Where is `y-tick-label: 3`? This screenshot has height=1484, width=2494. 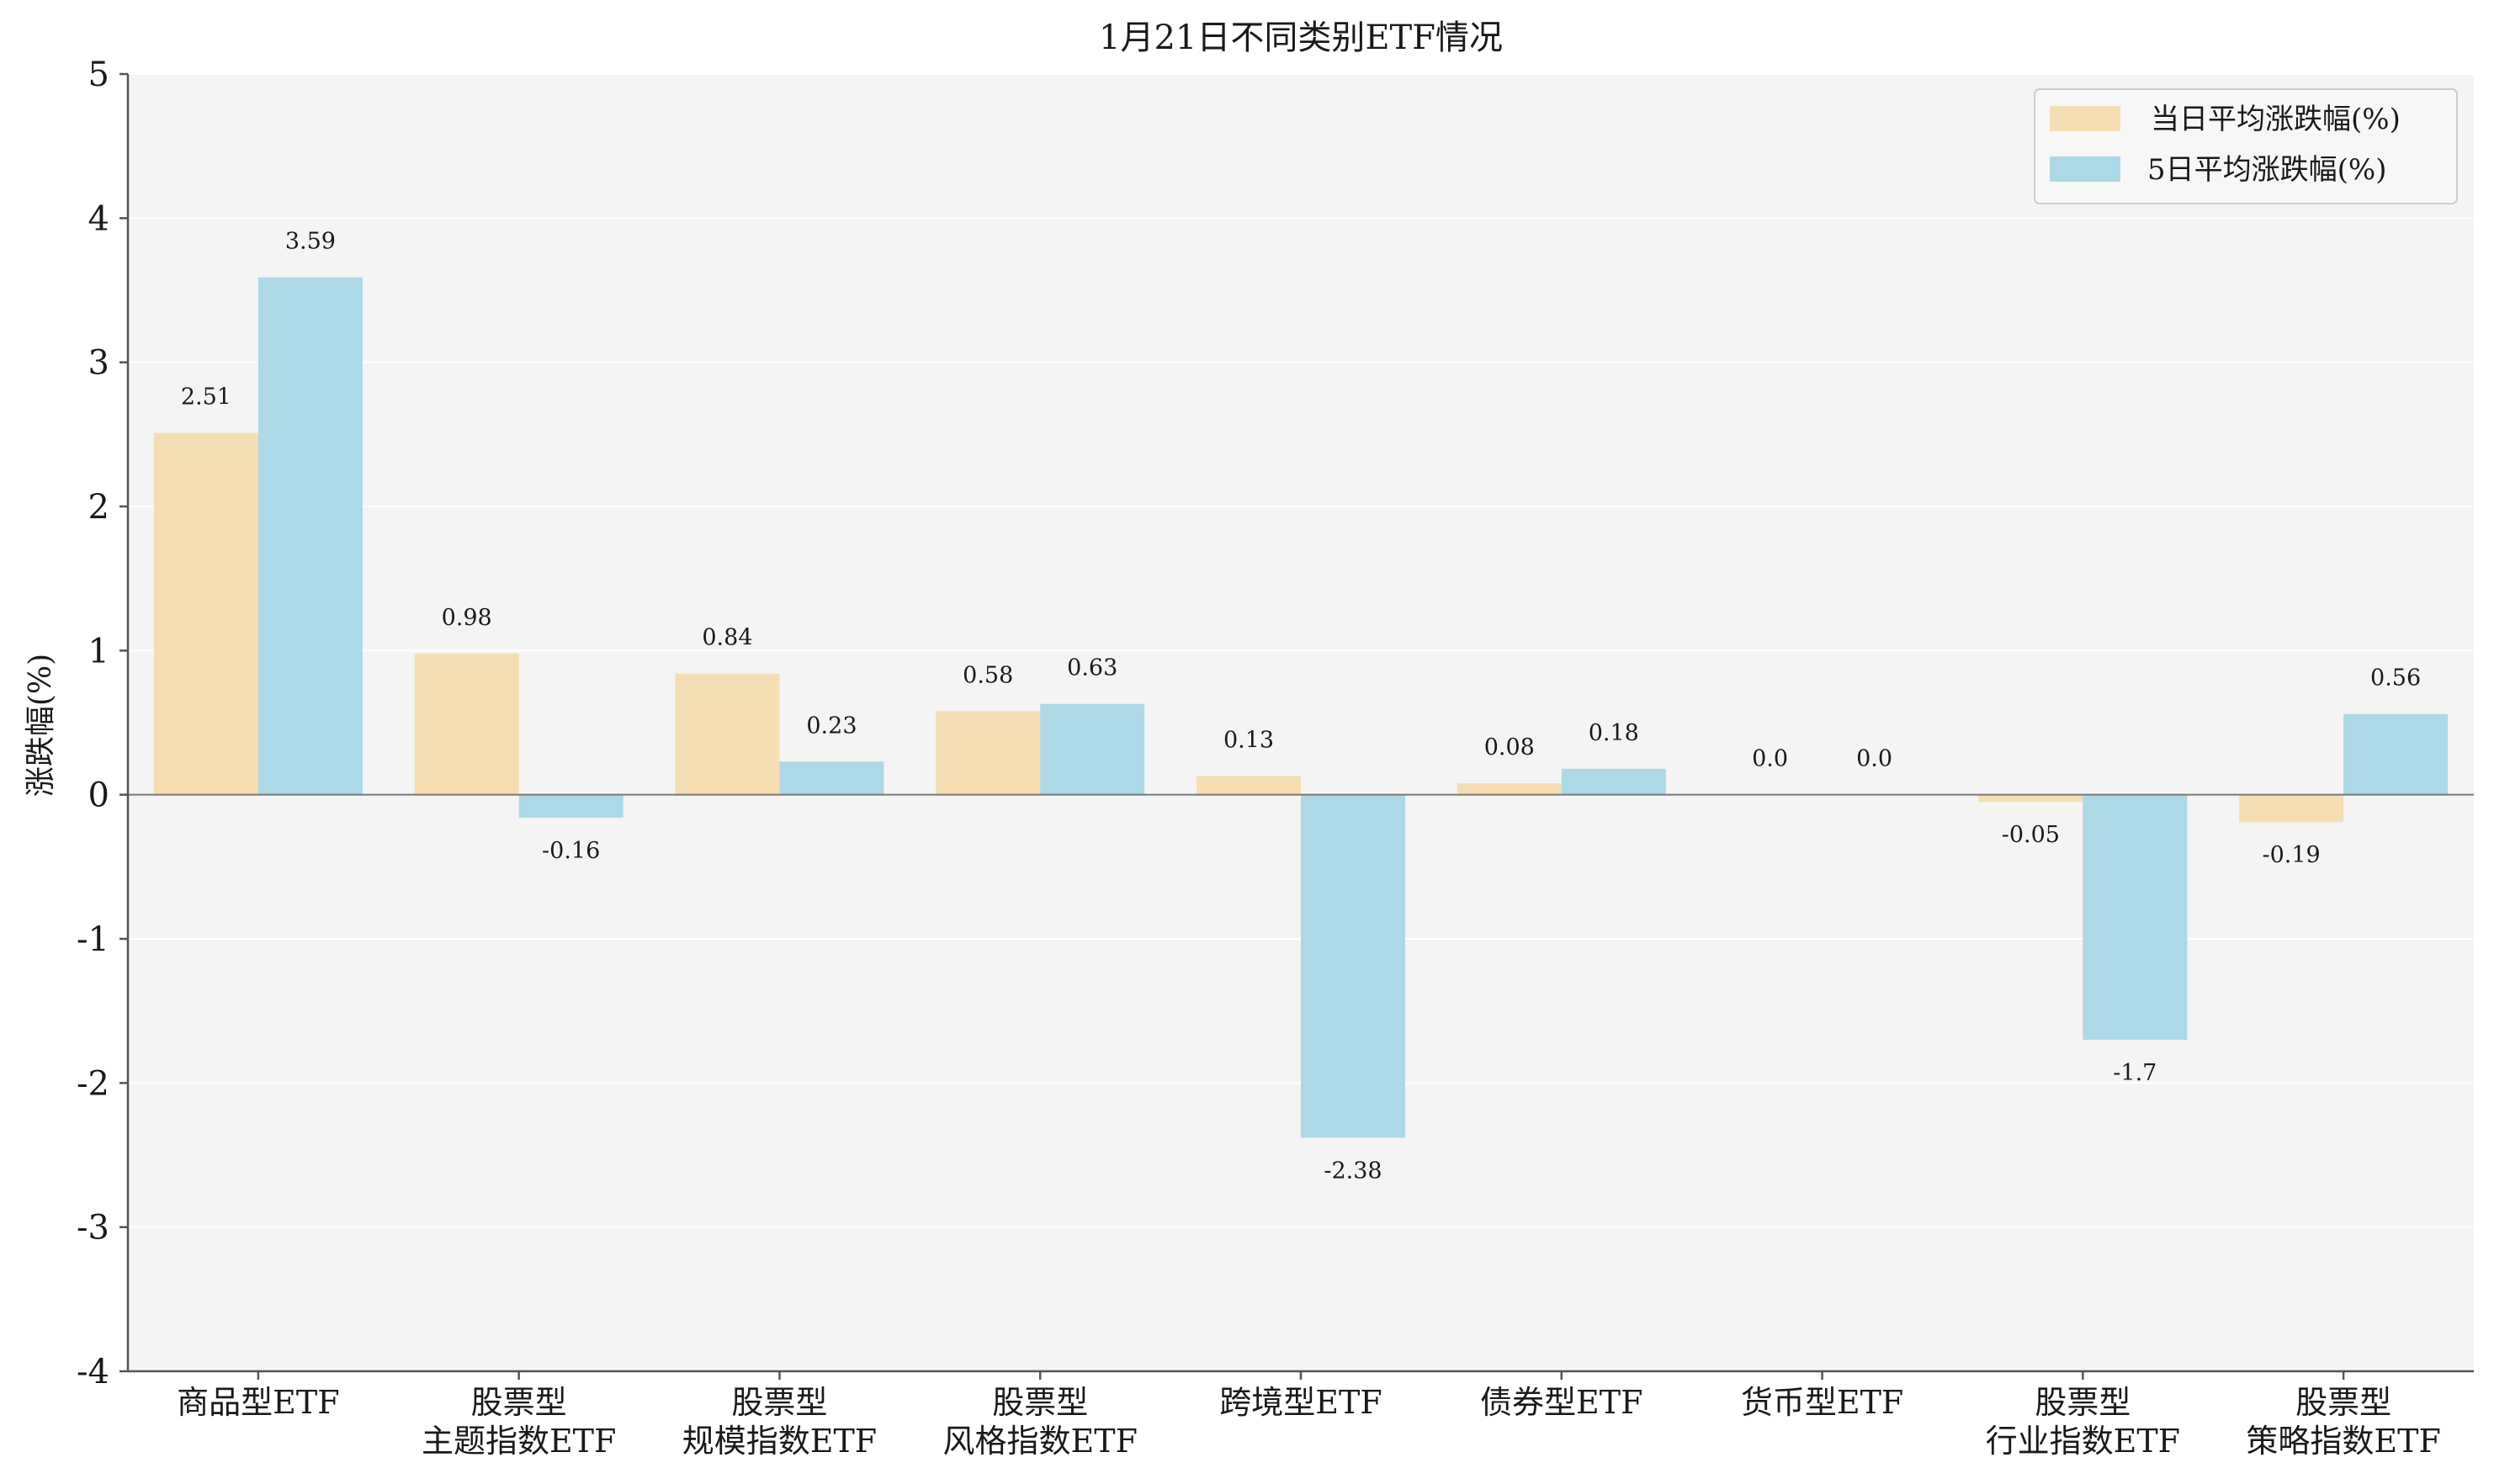
y-tick-label: 3 is located at coordinates (99, 363).